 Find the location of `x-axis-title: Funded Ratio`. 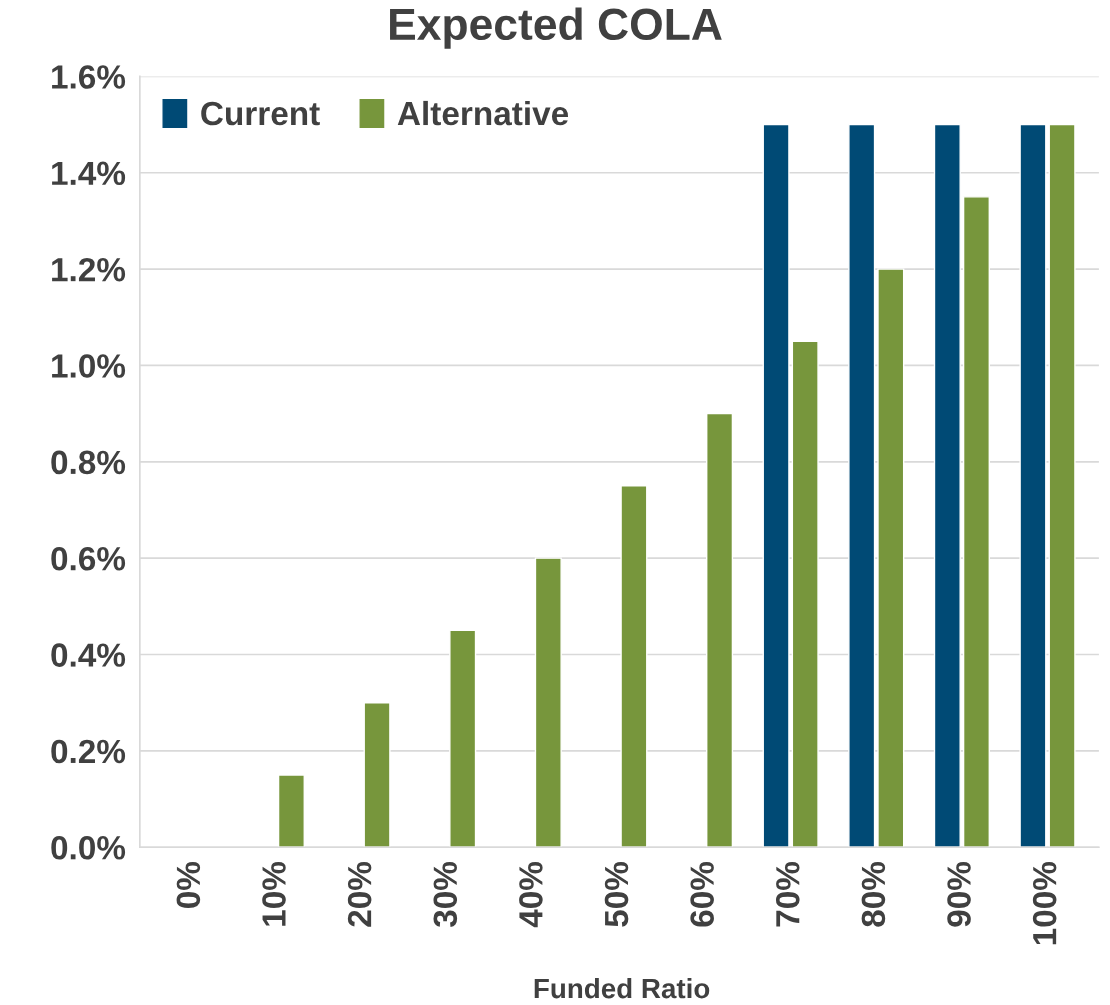

x-axis-title: Funded Ratio is located at coordinates (622, 988).